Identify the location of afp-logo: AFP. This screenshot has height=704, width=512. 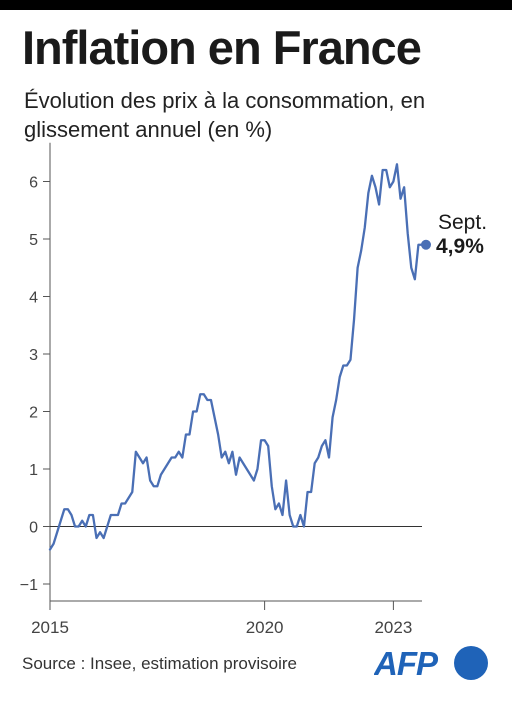
(431, 663).